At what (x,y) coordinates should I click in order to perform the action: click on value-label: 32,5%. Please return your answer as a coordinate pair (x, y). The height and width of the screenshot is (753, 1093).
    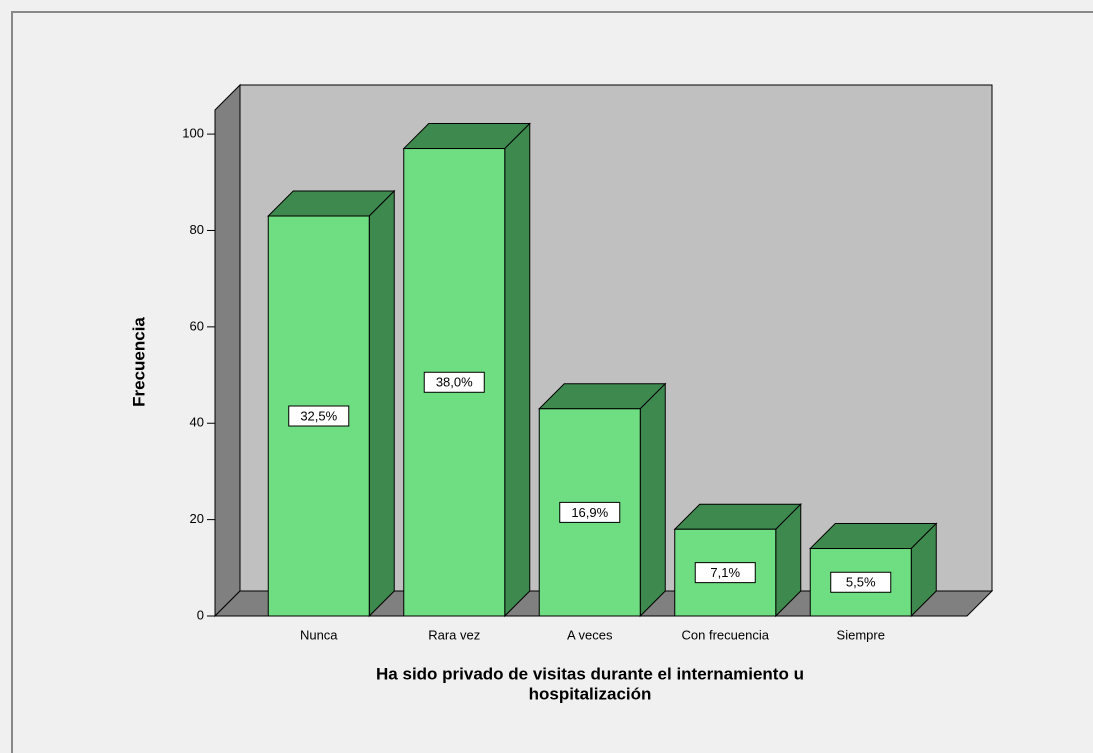
    Looking at the image, I should click on (318, 415).